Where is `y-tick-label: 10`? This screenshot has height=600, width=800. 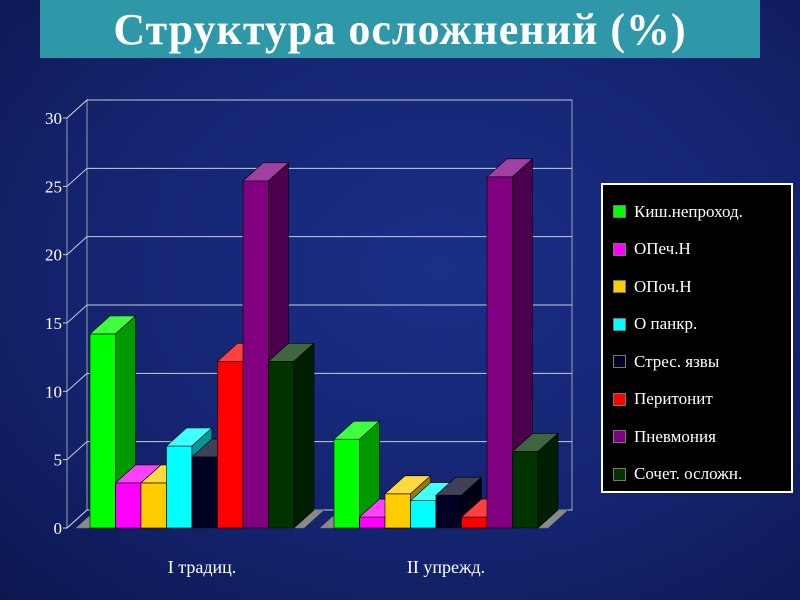 y-tick-label: 10 is located at coordinates (53, 391).